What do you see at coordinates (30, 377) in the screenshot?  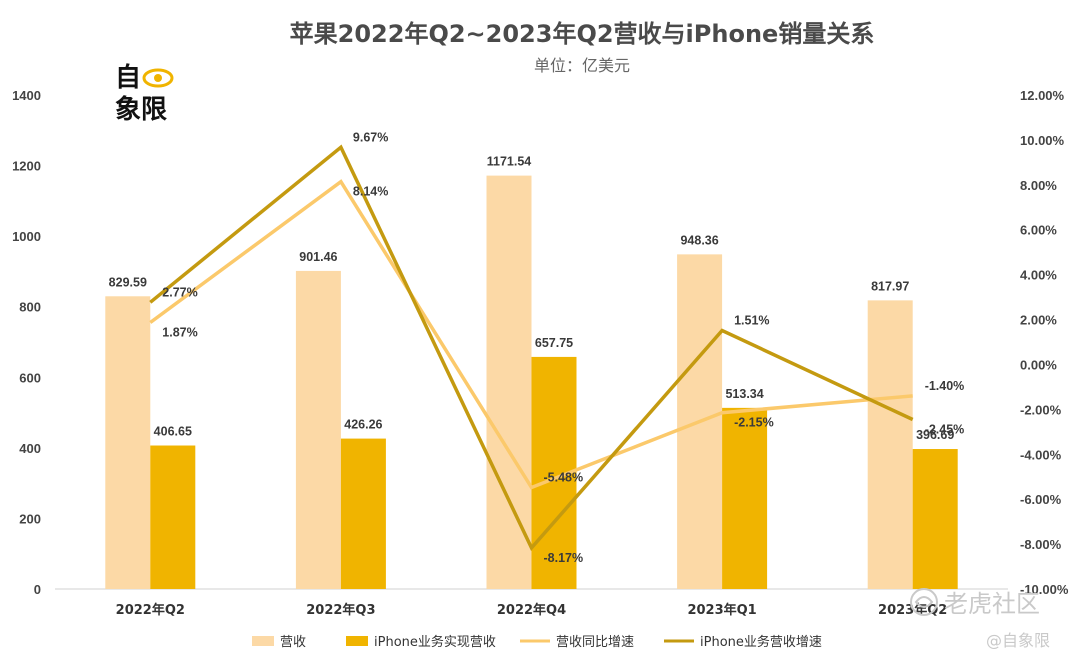 I see `y-left-tick-label: 600` at bounding box center [30, 377].